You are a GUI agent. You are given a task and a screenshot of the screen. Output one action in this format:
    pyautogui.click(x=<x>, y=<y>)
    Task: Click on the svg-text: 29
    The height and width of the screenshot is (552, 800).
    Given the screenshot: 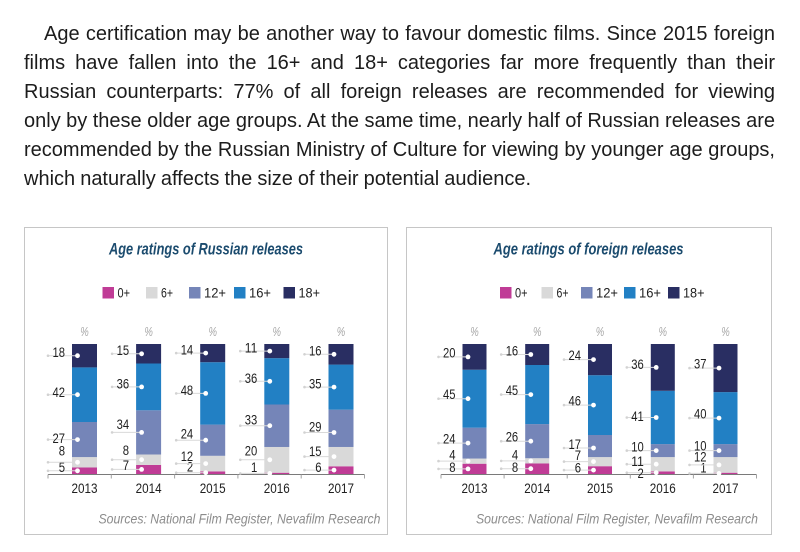 What is the action you would take?
    pyautogui.click(x=315, y=427)
    